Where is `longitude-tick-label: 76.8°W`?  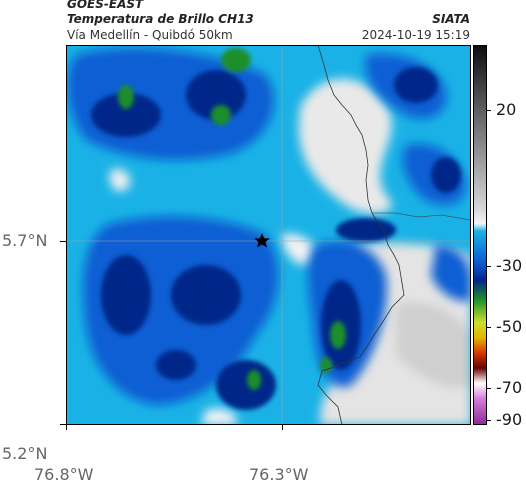
longitude-tick-label: 76.8°W is located at coordinates (64, 474).